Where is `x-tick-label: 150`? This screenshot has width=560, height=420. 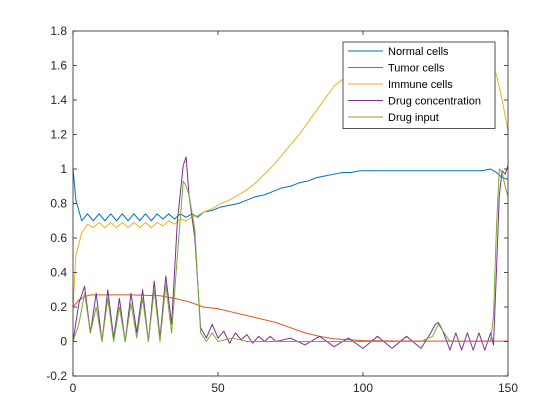 x-tick-label: 150 is located at coordinates (508, 388).